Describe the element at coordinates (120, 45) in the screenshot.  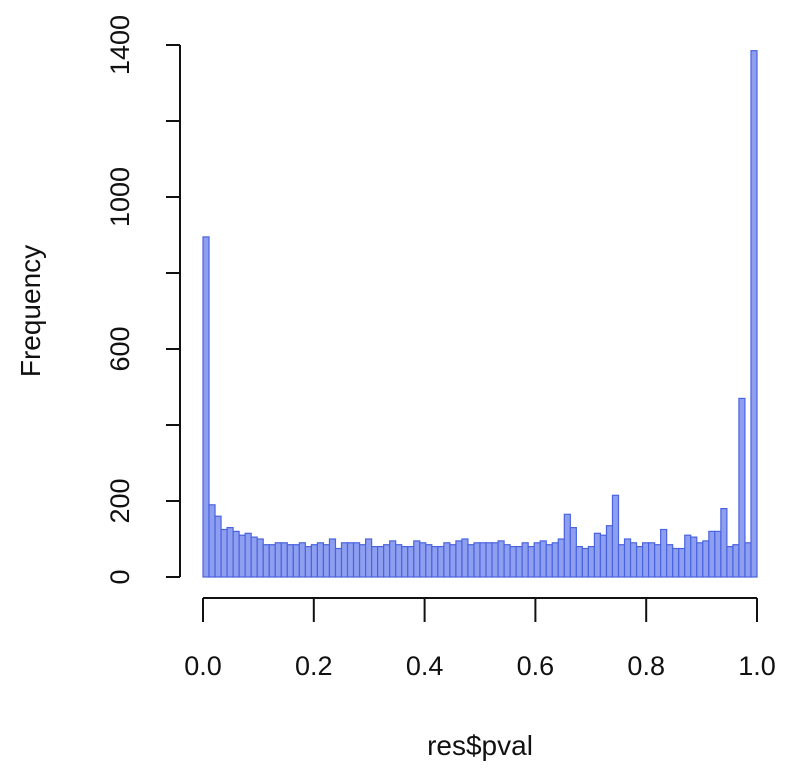
I see `y-tick-label: 1400` at that location.